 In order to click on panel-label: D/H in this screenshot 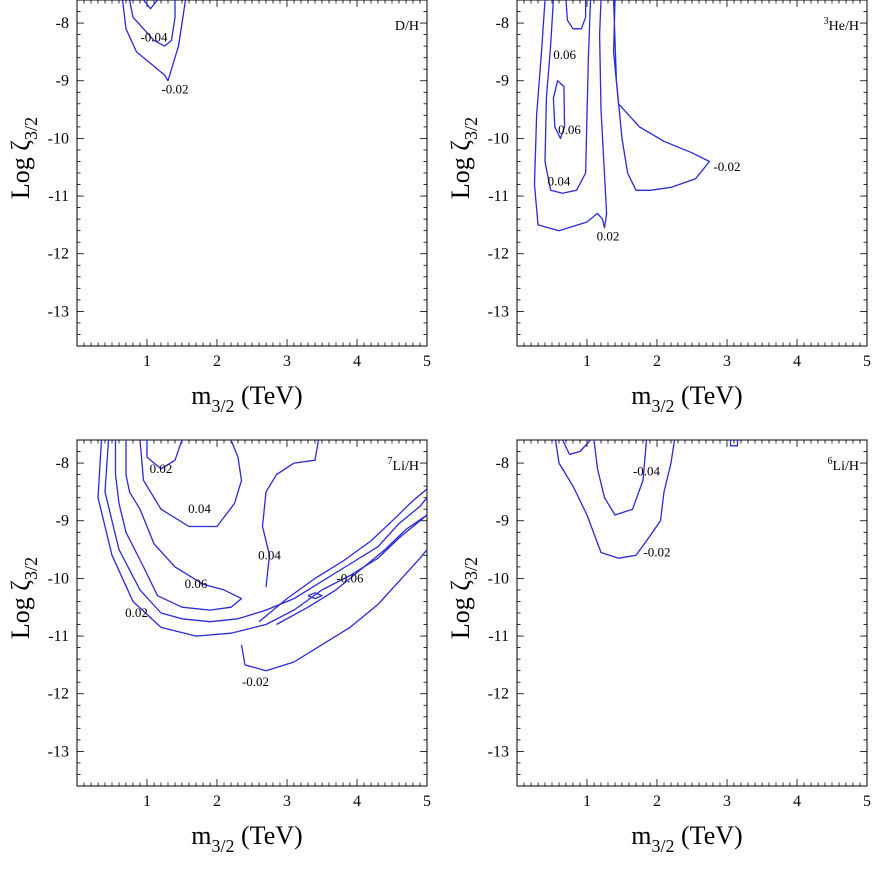, I will do `click(407, 26)`.